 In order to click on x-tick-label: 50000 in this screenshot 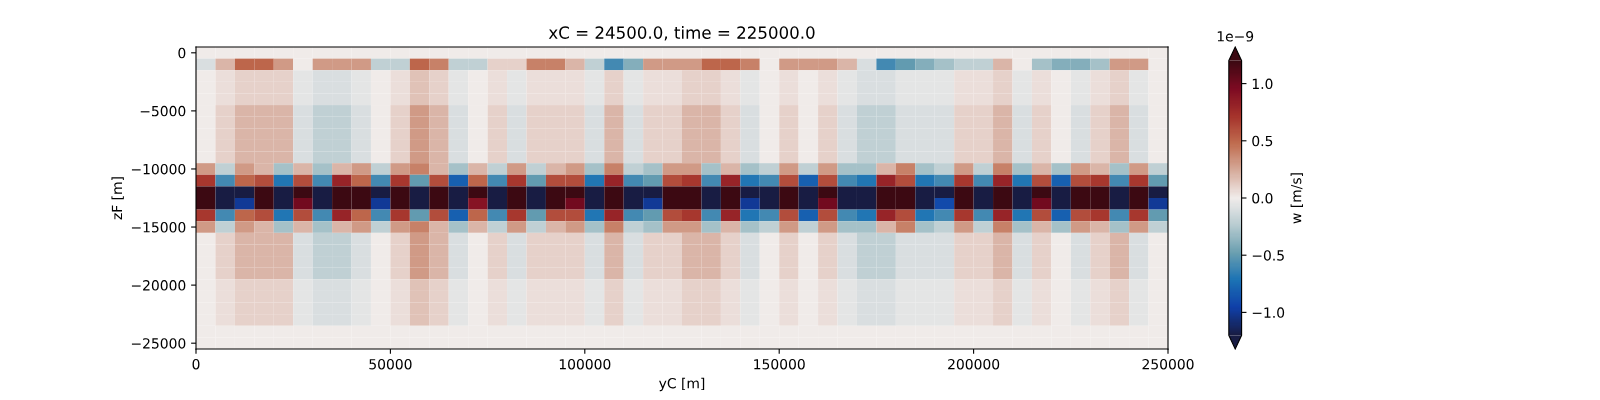, I will do `click(390, 364)`.